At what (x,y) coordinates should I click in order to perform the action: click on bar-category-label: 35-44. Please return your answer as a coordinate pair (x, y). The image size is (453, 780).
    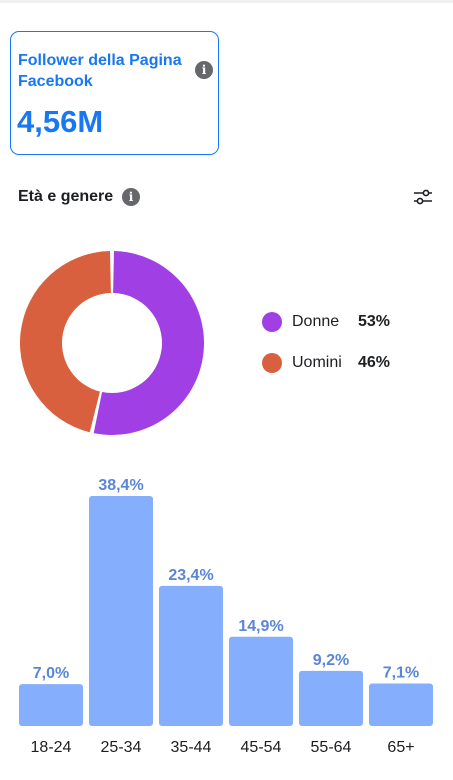
    Looking at the image, I should click on (191, 747).